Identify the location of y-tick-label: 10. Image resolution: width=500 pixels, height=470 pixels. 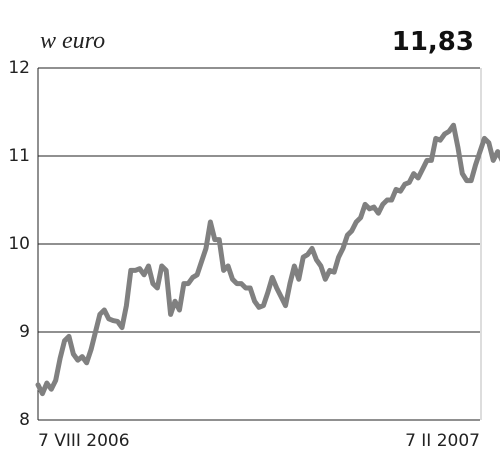
(19, 244).